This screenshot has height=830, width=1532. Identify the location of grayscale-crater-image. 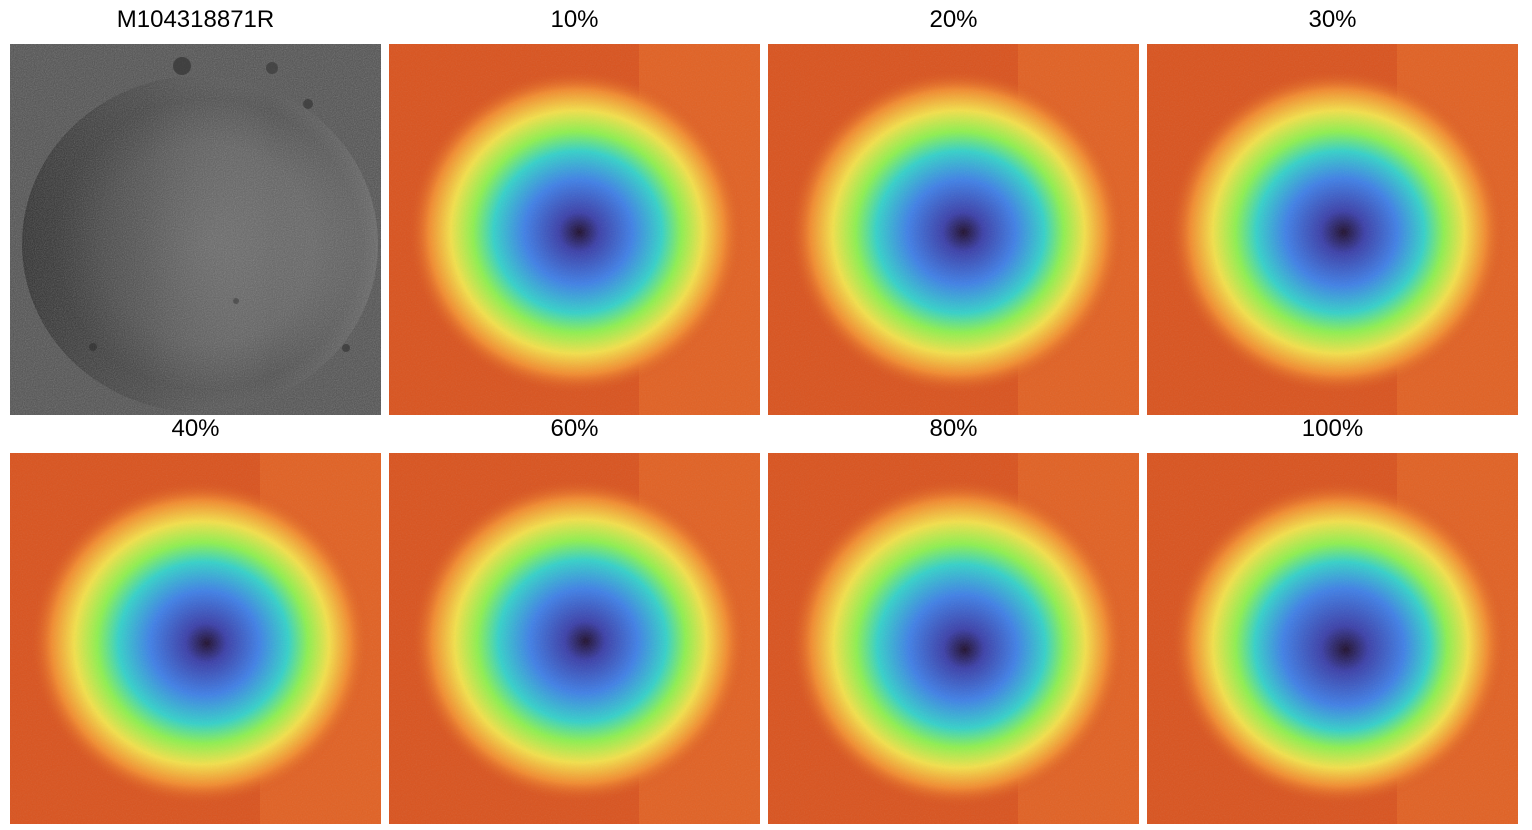
(195, 229).